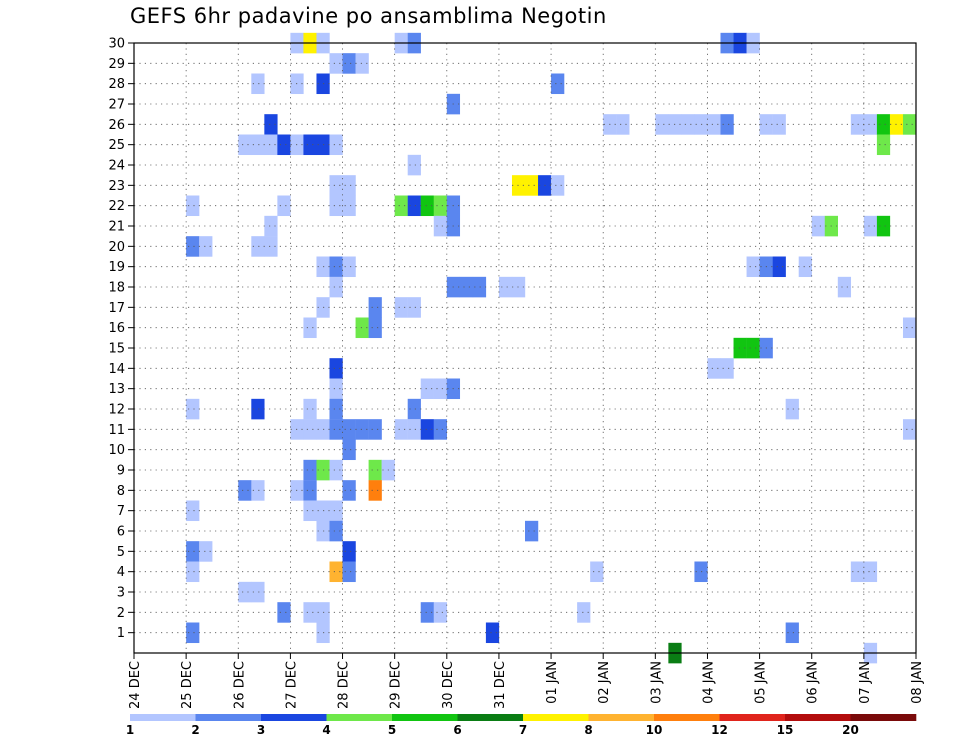 This screenshot has height=742, width=960. I want to click on y-tick-label: 8, so click(121, 491).